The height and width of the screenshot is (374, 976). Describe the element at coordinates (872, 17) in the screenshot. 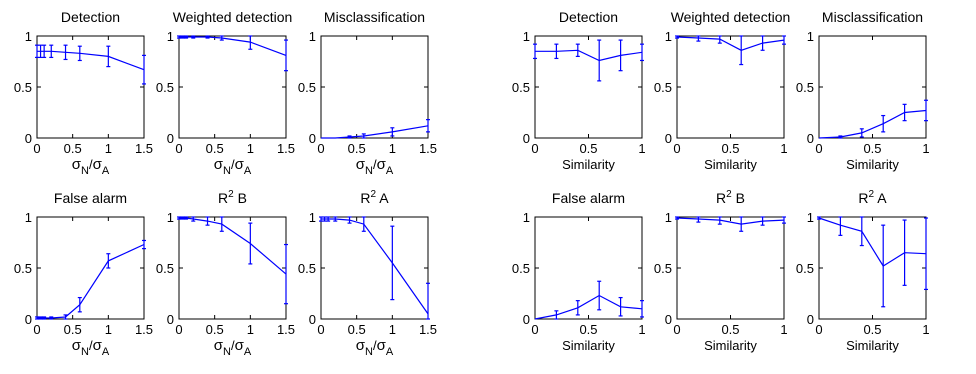

I see `subplot-title: Misclassification` at that location.